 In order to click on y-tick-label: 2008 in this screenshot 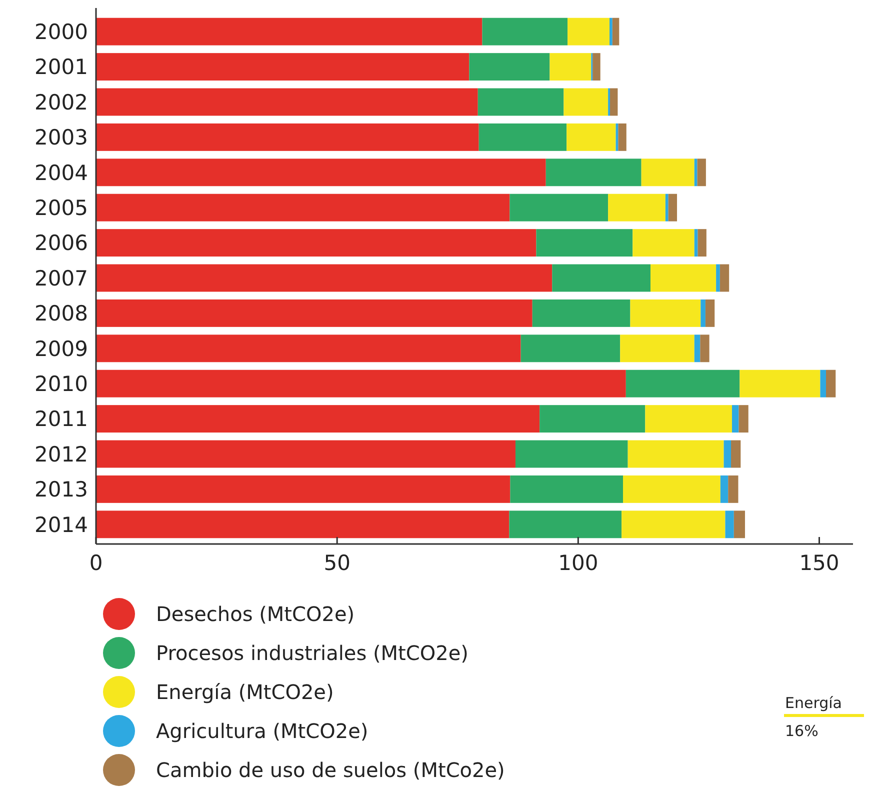, I will do `click(61, 314)`.